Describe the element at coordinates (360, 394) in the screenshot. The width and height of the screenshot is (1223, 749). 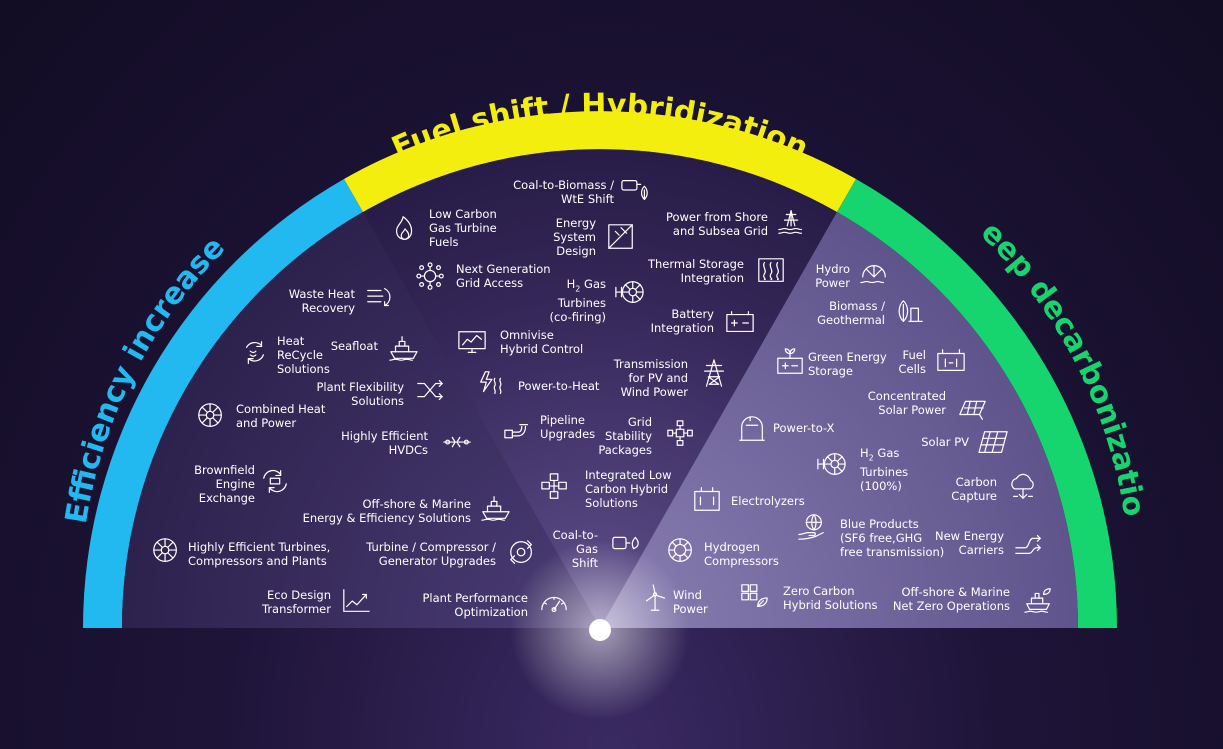
I see `efficiency-item-label: Plant Flexibility Solutions` at that location.